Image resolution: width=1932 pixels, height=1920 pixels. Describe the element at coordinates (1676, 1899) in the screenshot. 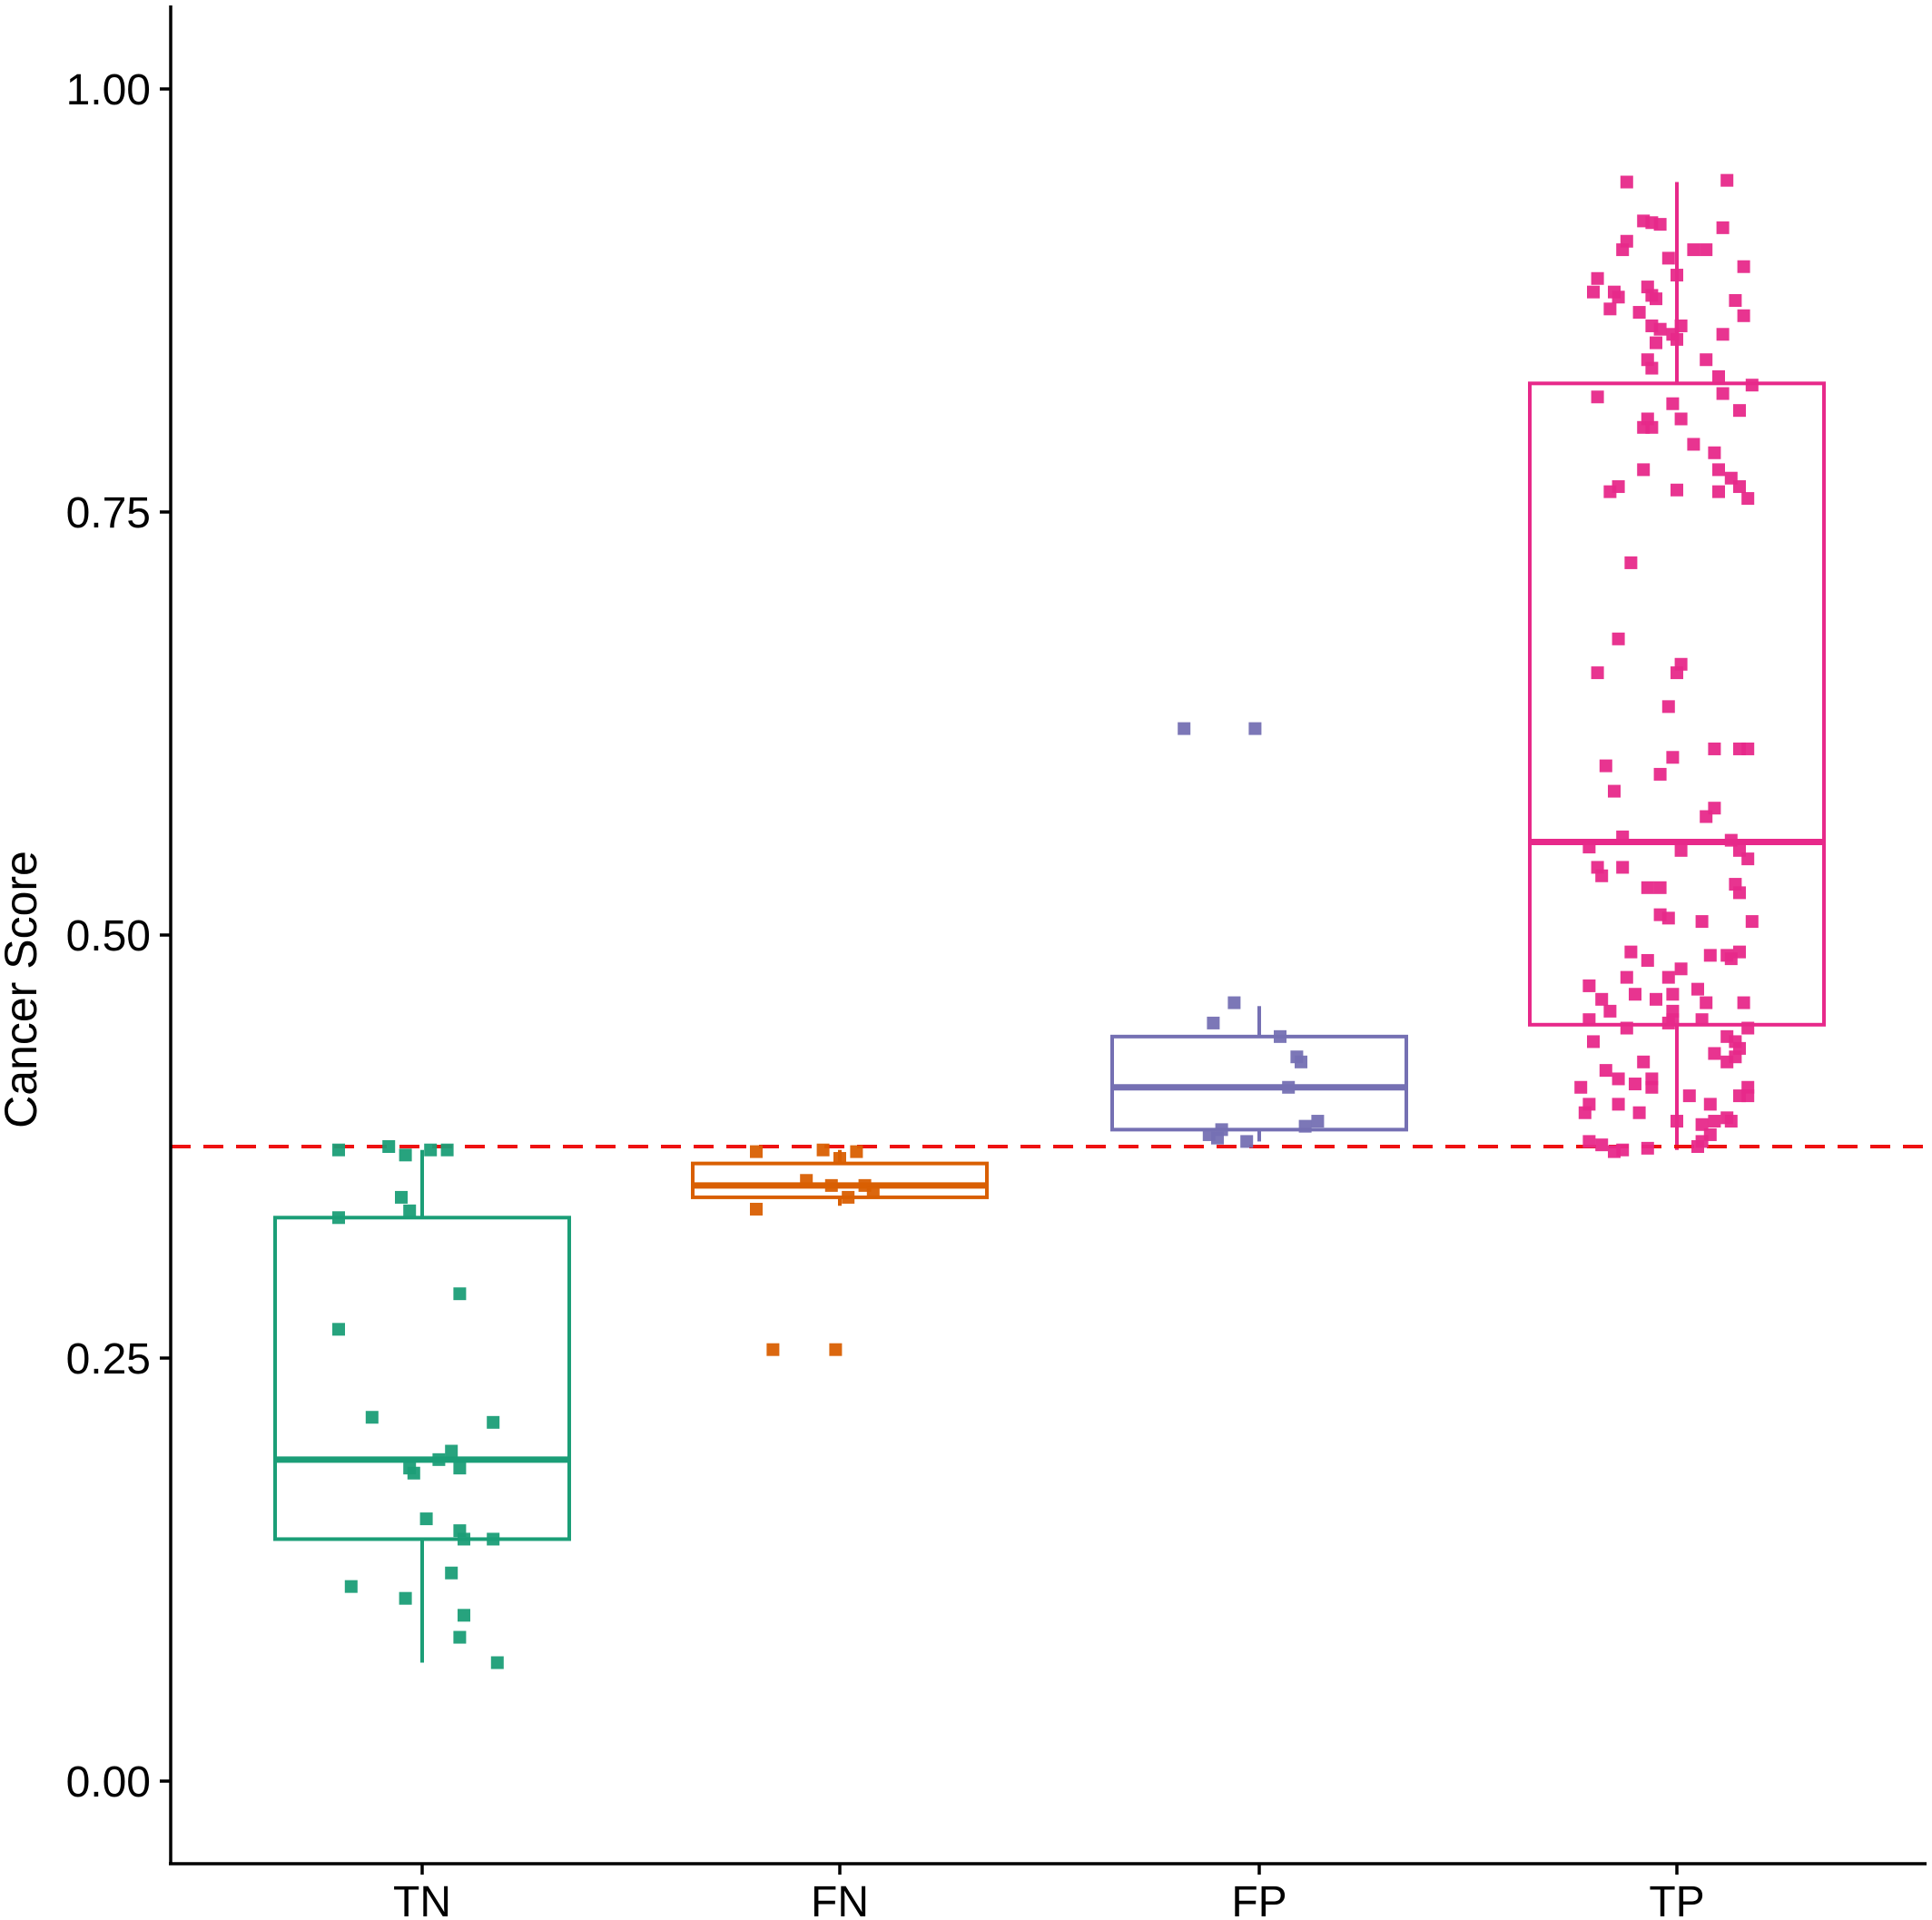

I see `x-tick-label: TP` at that location.